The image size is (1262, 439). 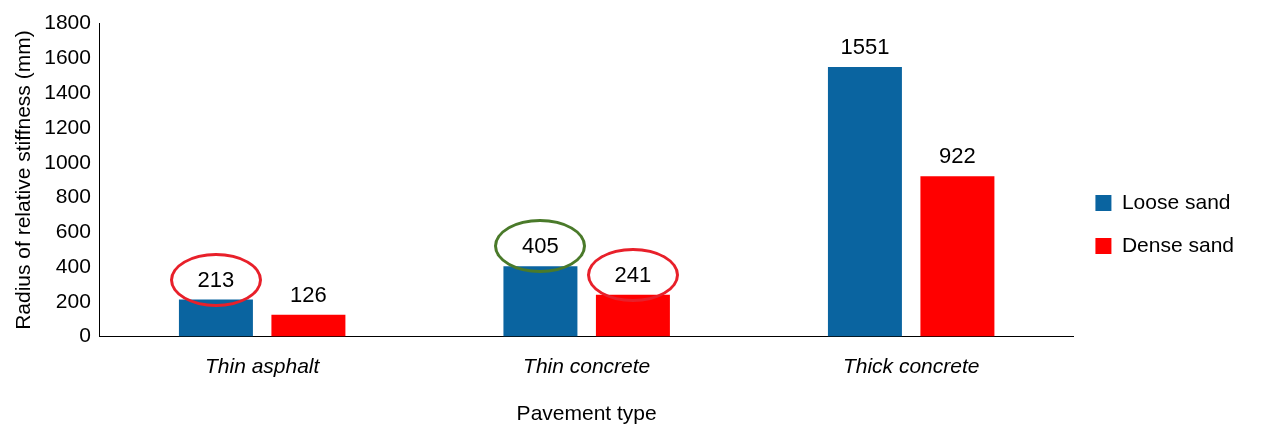 I want to click on data-label: 213, so click(x=216, y=279).